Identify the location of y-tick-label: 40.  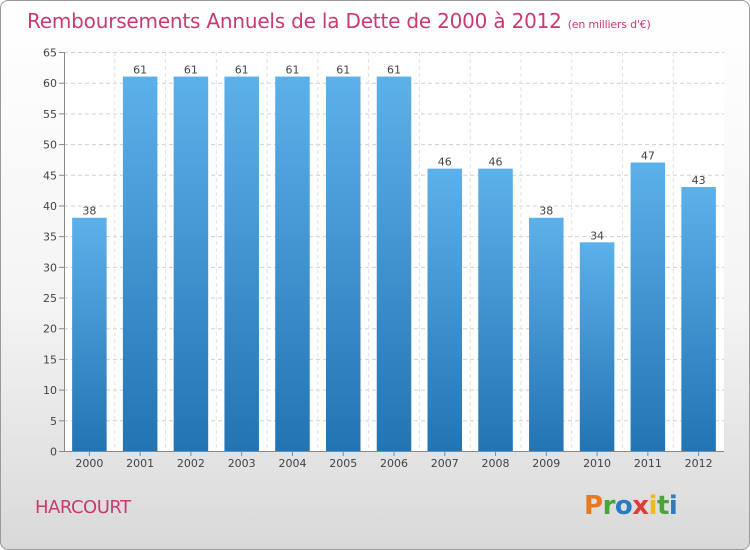
(50, 206).